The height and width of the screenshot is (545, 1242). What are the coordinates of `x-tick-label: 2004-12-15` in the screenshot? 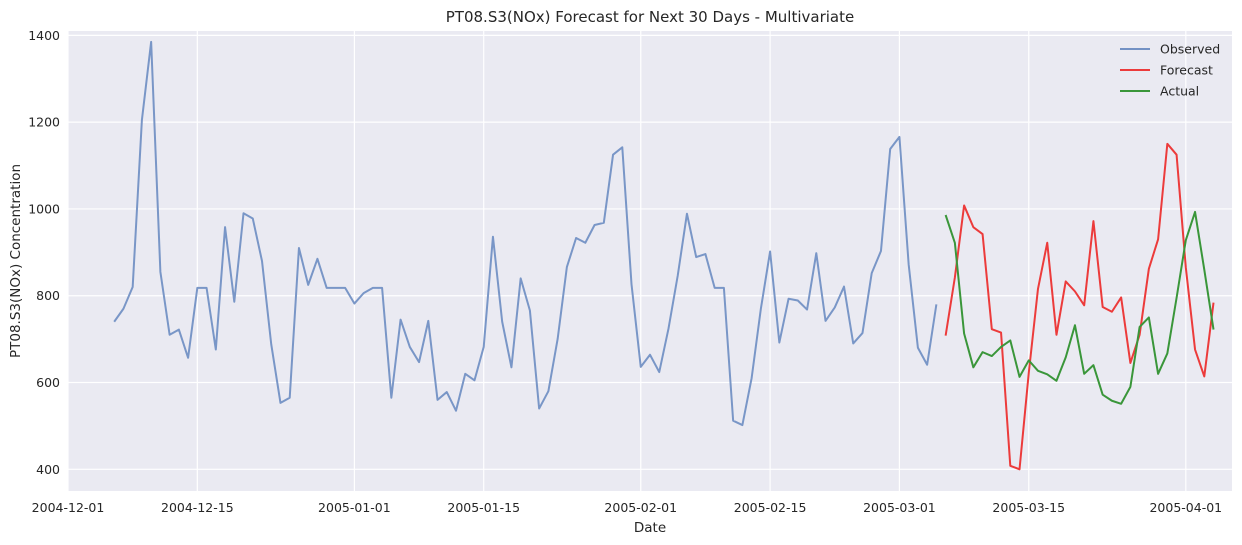 It's located at (197, 507).